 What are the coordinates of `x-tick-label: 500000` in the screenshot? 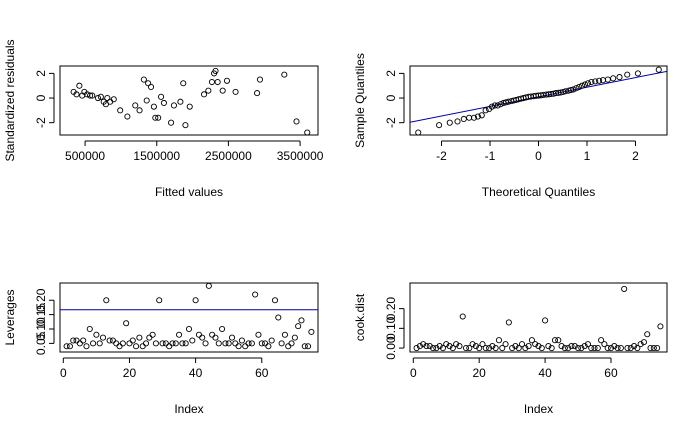 It's located at (85, 156).